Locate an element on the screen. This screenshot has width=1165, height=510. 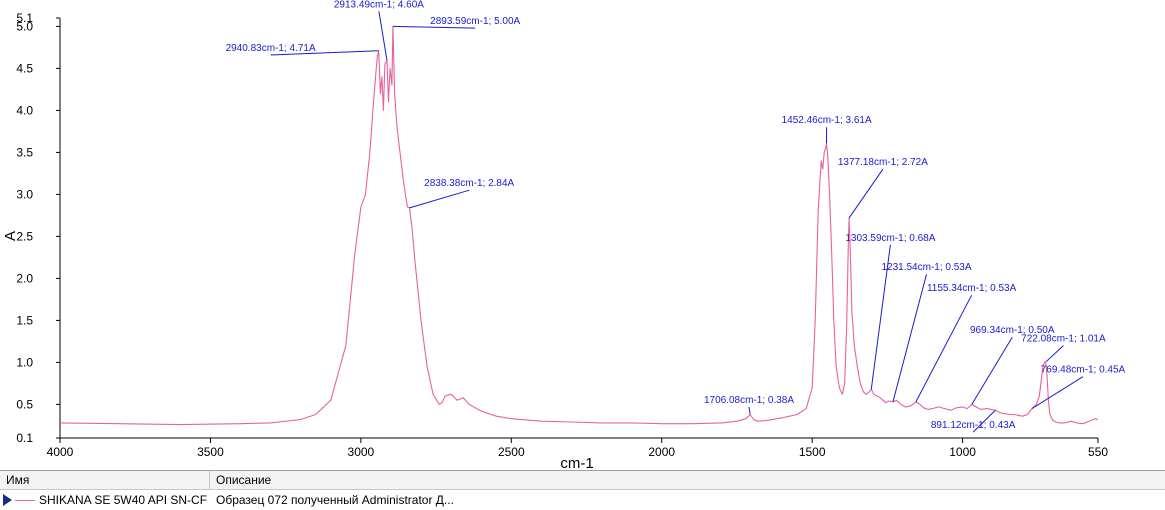
y-axis-label: A is located at coordinates (10, 236).